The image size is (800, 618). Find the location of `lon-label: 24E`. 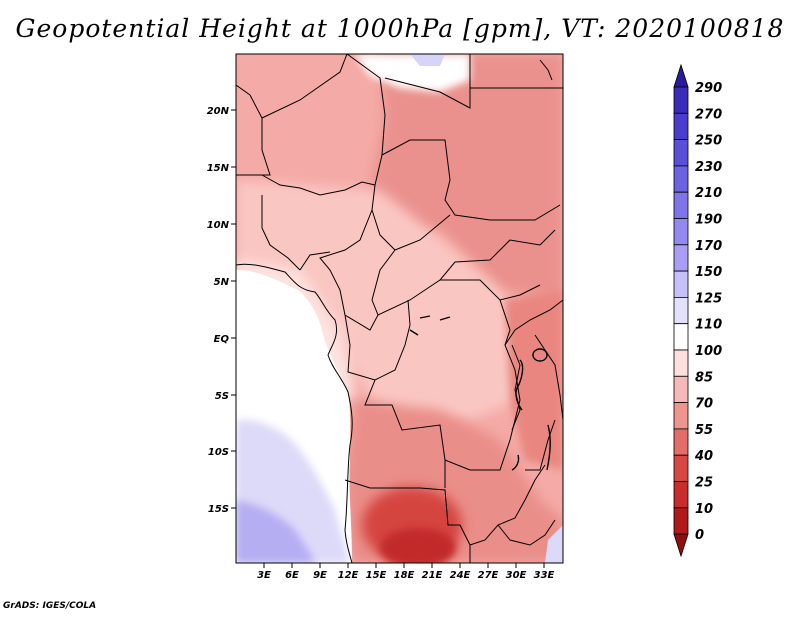

lon-label: 24E is located at coordinates (460, 575).